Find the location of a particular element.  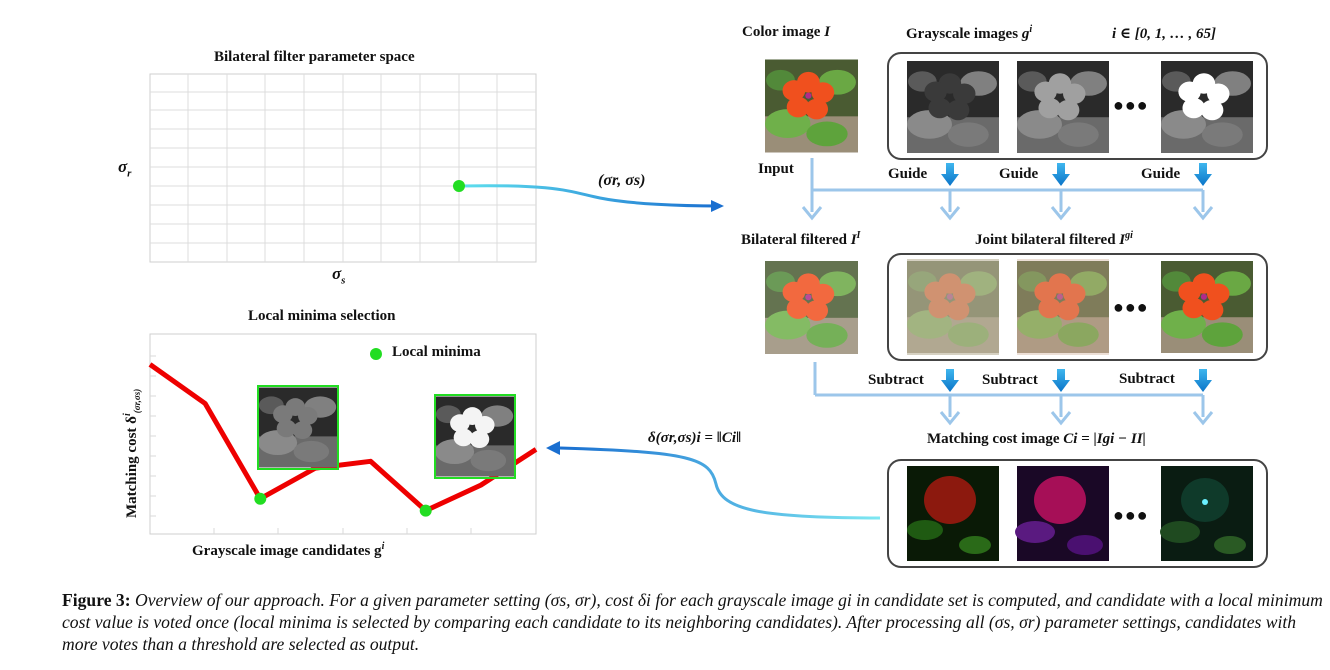

joint-filtered-label: Joint bilateral filtered Igi is located at coordinates (1054, 239).